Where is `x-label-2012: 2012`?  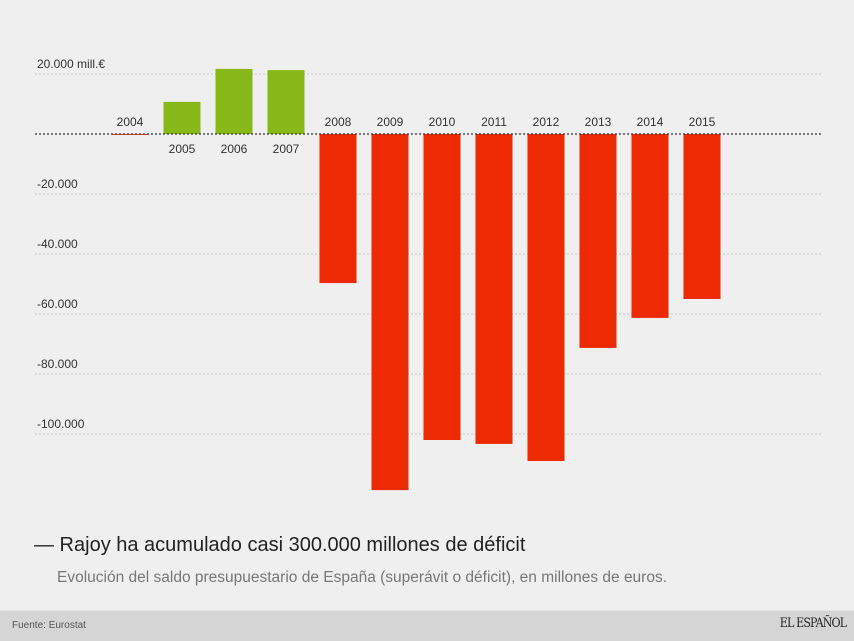
x-label-2012: 2012 is located at coordinates (546, 122).